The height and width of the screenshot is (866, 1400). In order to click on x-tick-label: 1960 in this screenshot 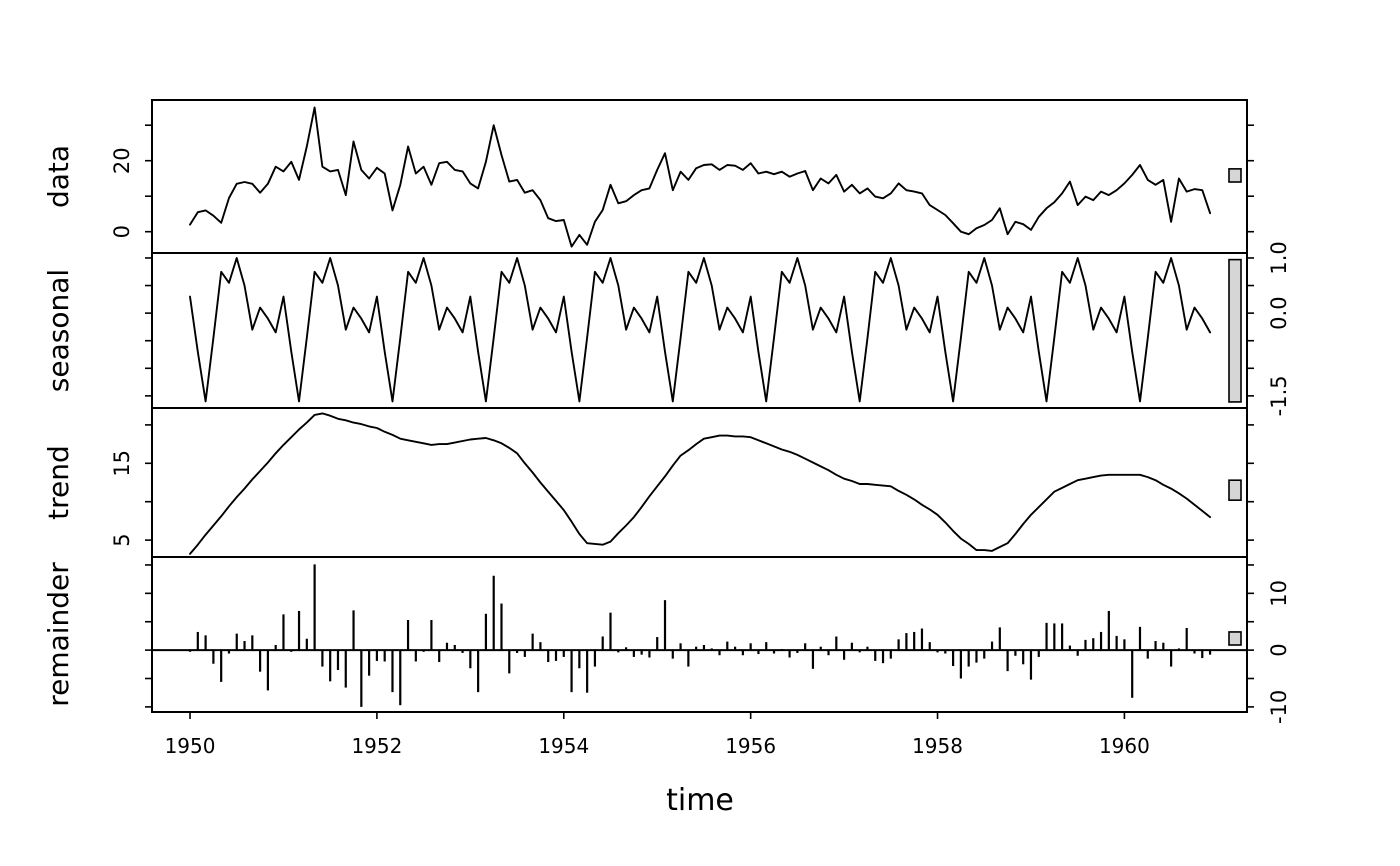, I will do `click(1124, 746)`.